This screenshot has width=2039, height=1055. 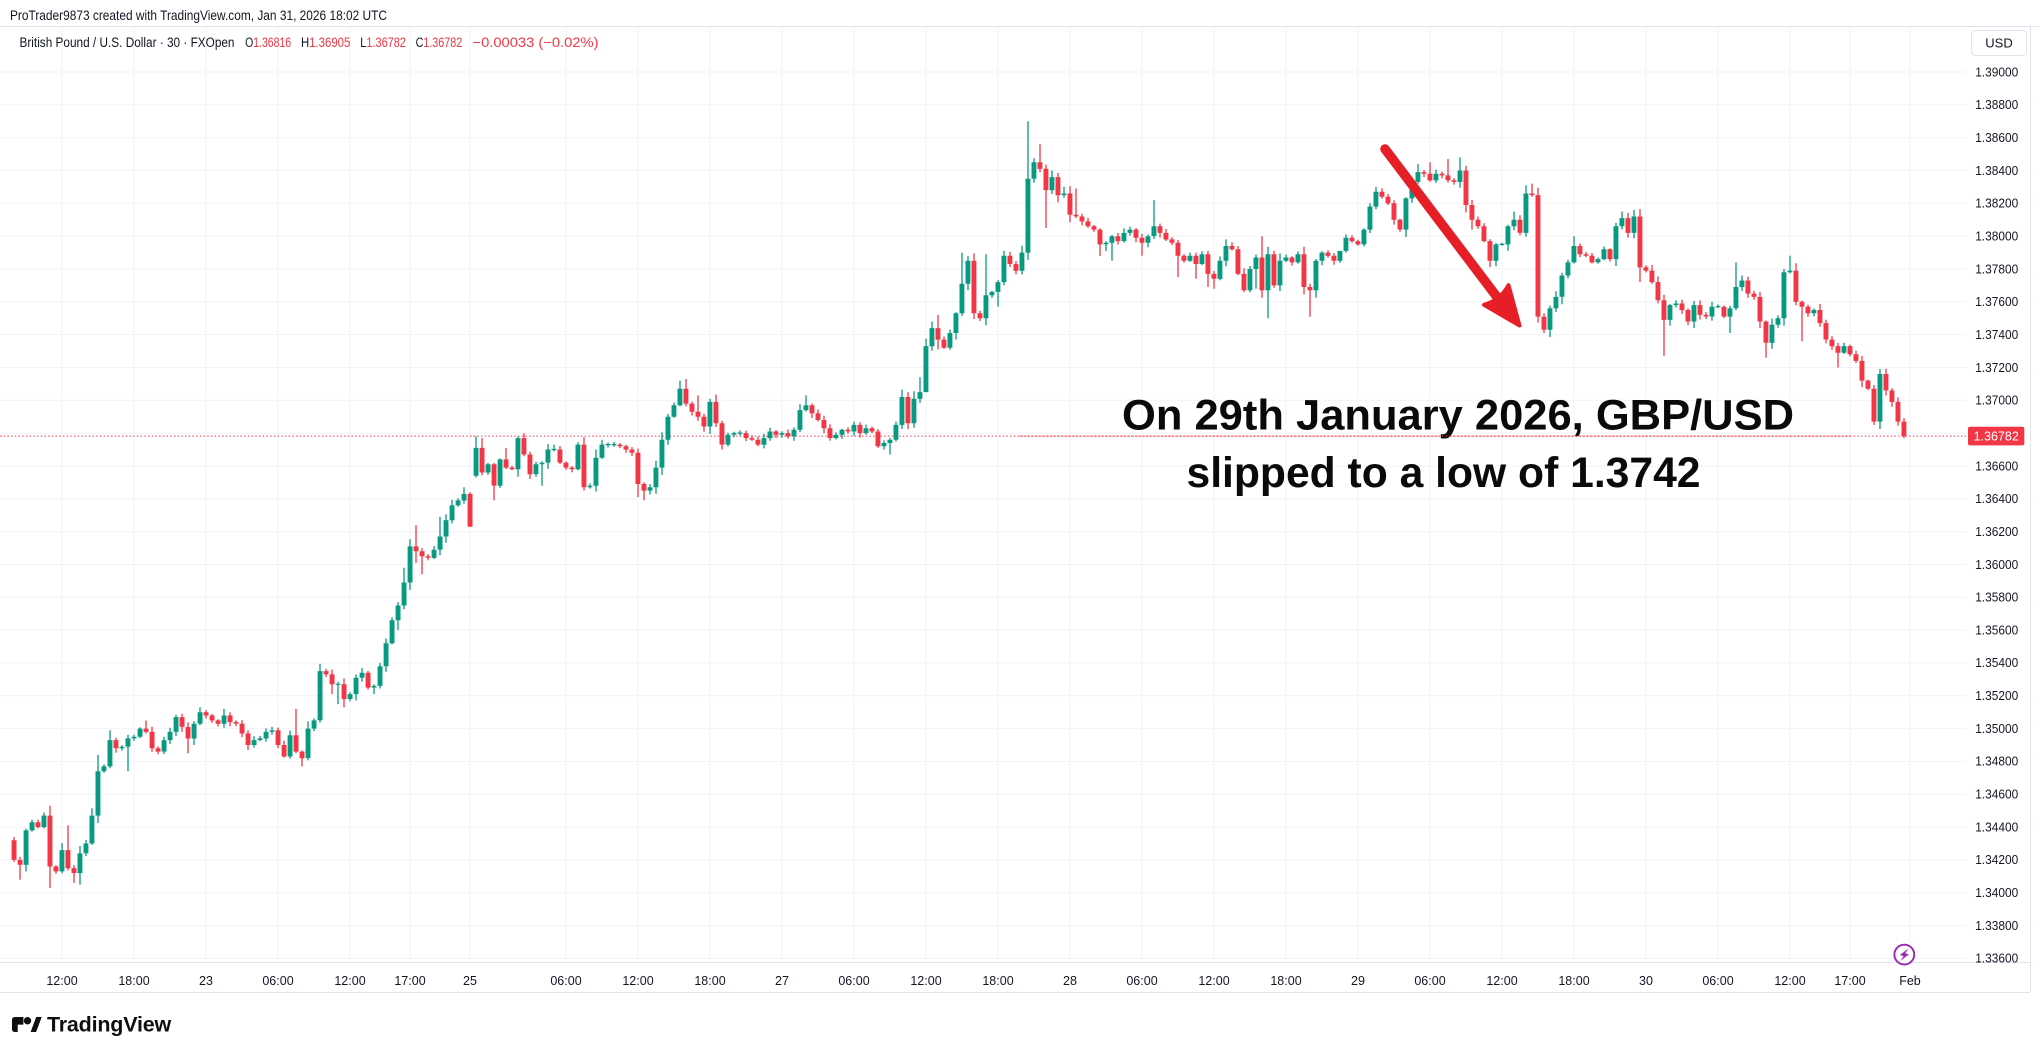 I want to click on svg-text: USD, so click(x=1998, y=43).